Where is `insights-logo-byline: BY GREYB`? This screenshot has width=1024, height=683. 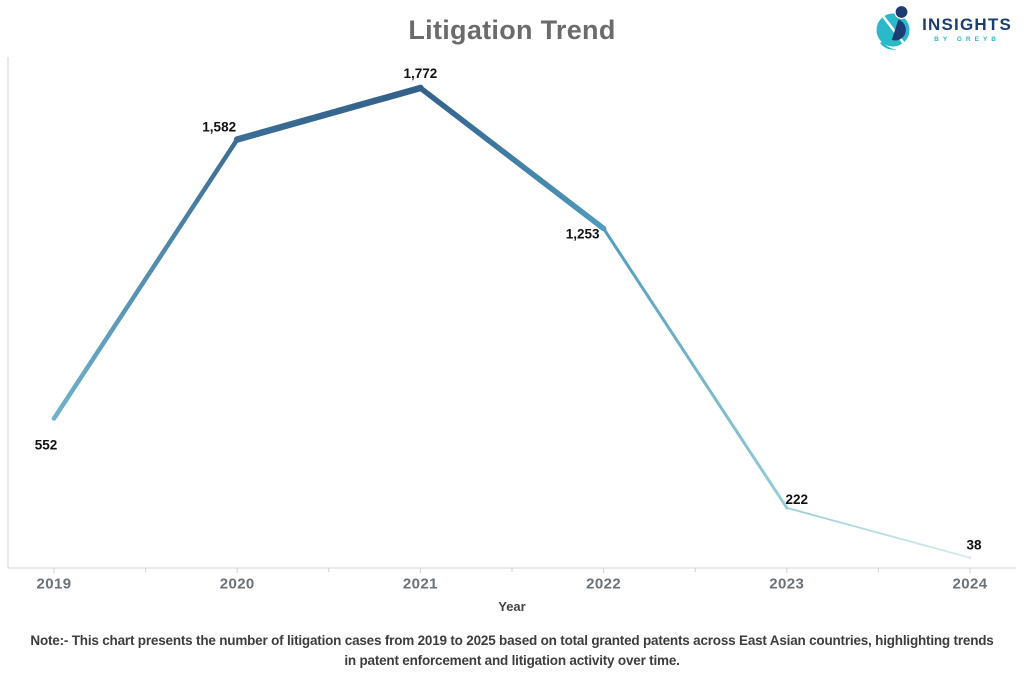 insights-logo-byline: BY GREYB is located at coordinates (967, 39).